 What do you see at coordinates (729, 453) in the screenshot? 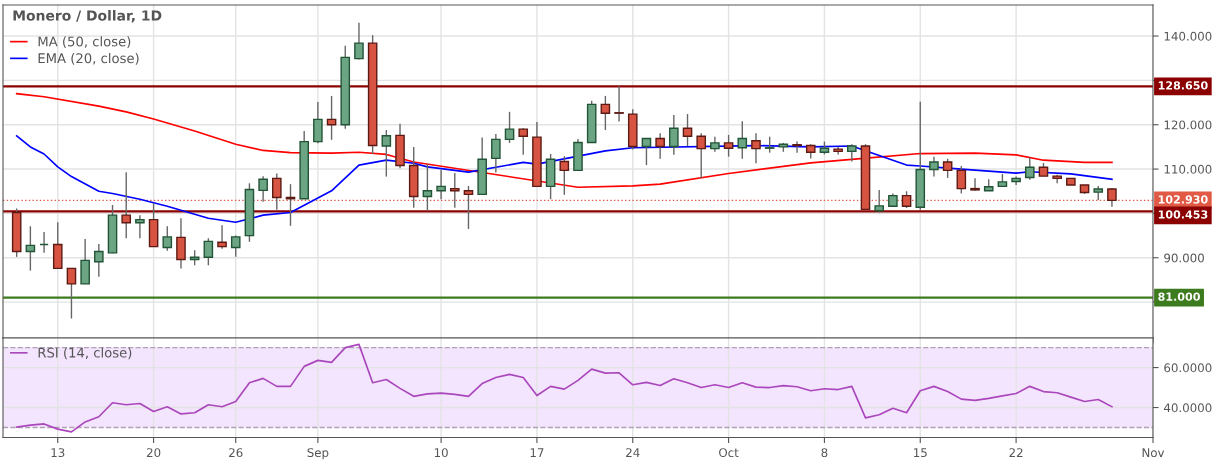
I see `x-tick-label: Oct` at bounding box center [729, 453].